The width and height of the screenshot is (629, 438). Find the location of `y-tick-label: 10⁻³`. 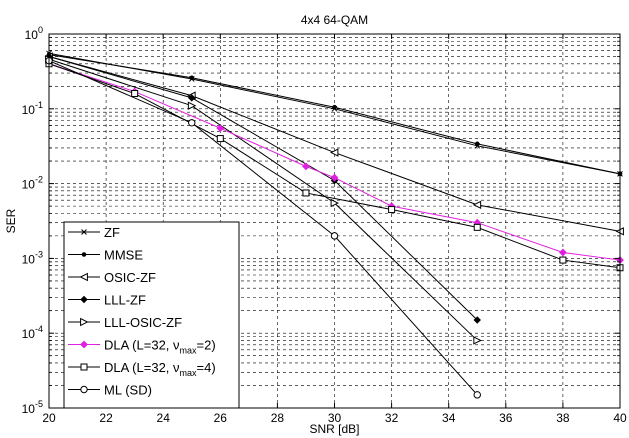

y-tick-label: 10⁻³ is located at coordinates (32, 257).